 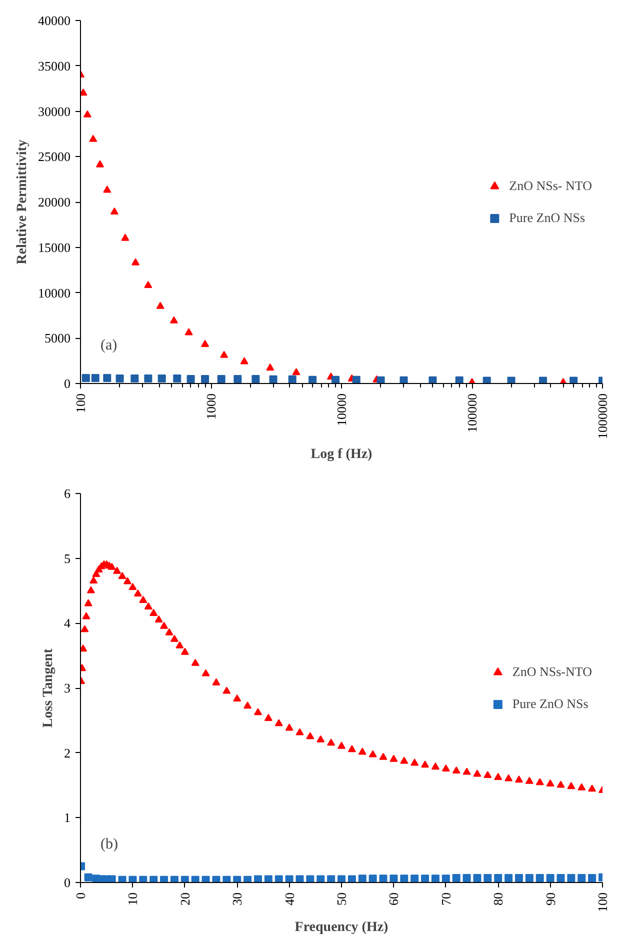 What do you see at coordinates (54, 20) in the screenshot?
I see `y-tick-label: 40000` at bounding box center [54, 20].